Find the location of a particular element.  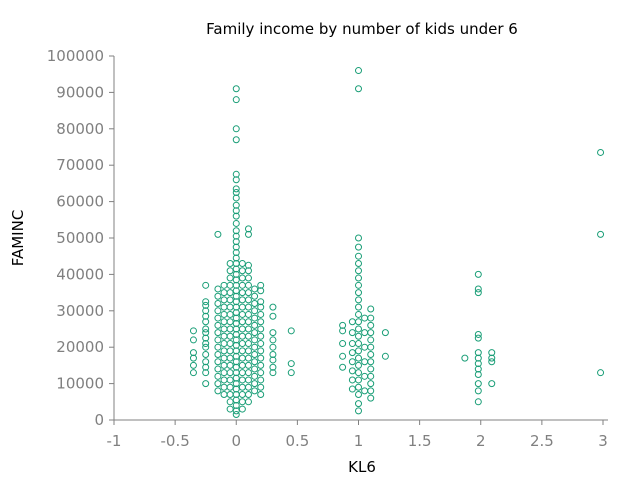

x-tick-label: 2.5 is located at coordinates (542, 441).